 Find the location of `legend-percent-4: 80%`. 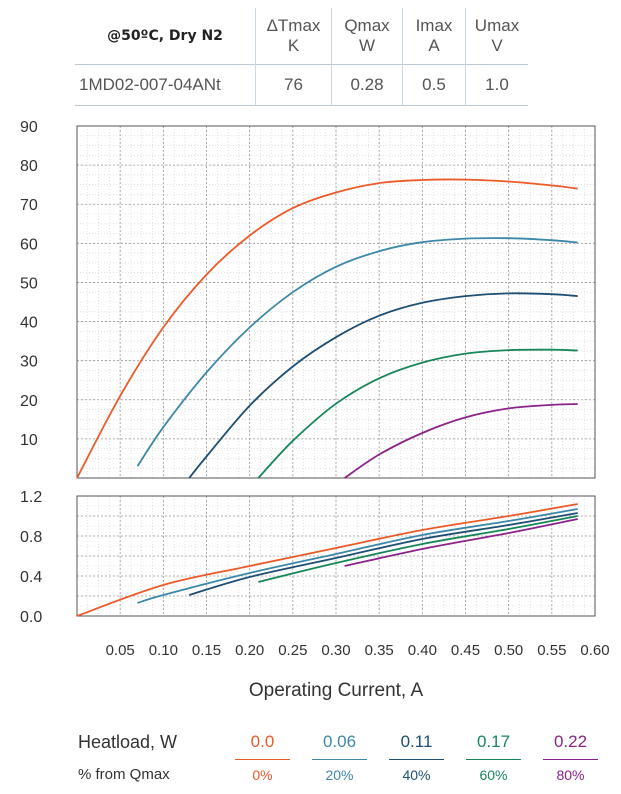

legend-percent-4: 80% is located at coordinates (570, 775).